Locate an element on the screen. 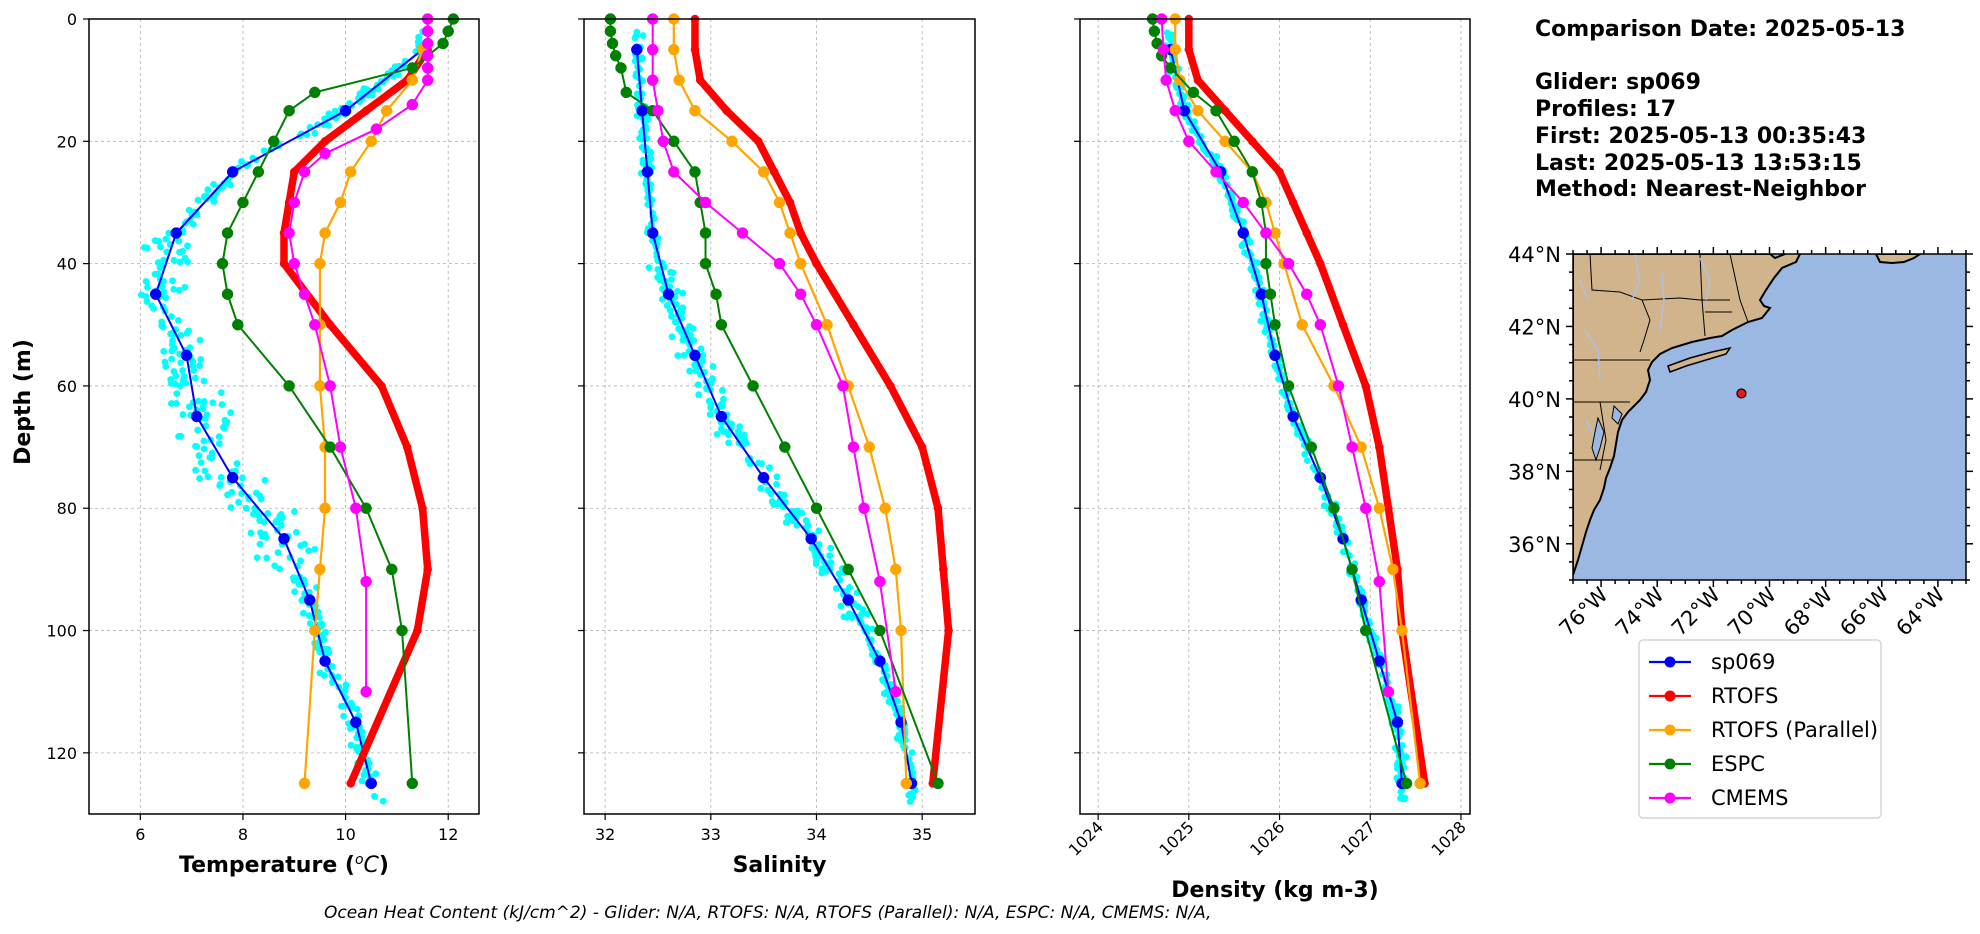 This screenshot has width=1980, height=934. map-bays is located at coordinates (1607, 433).